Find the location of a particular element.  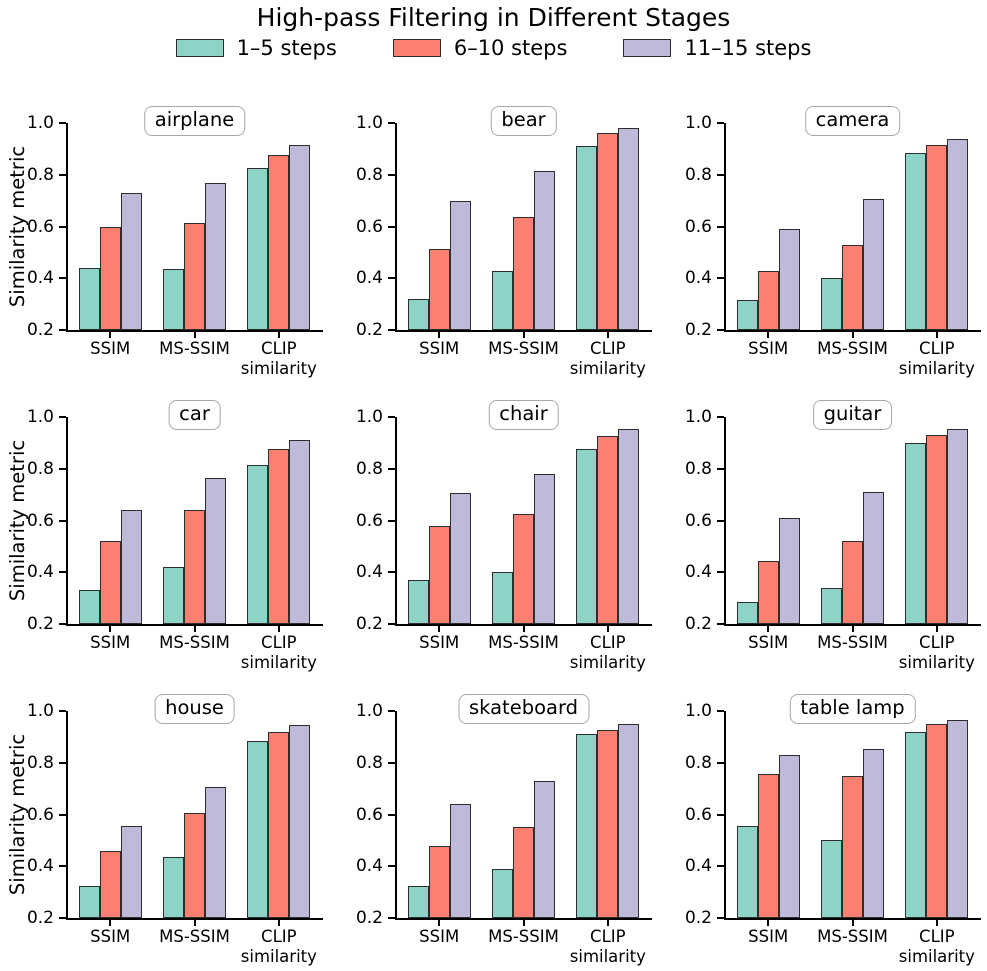

panel-title: skateboard is located at coordinates (523, 709).